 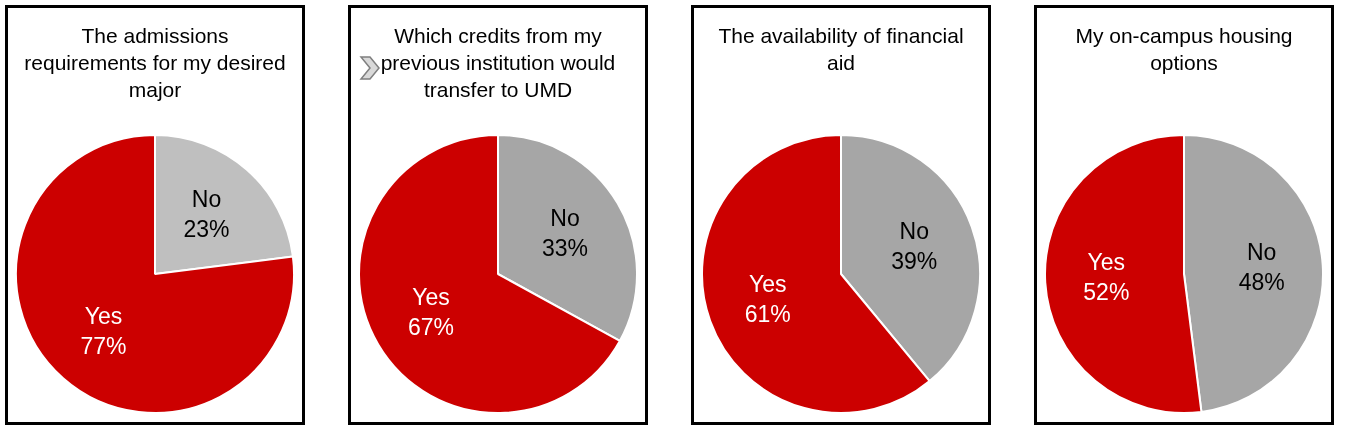 What do you see at coordinates (914, 260) in the screenshot?
I see `data-label: 39%` at bounding box center [914, 260].